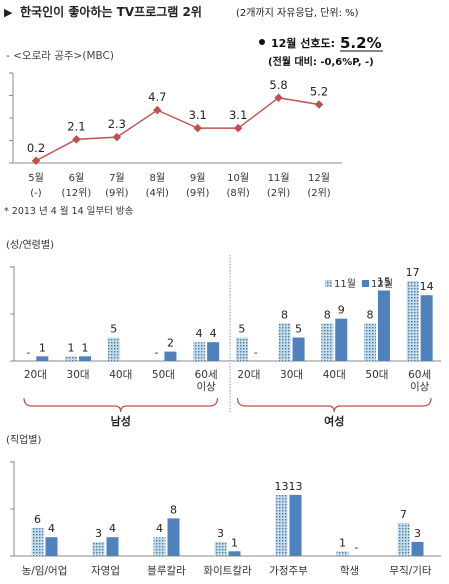 This screenshot has width=449, height=584. I want to click on footnote: * 2013 년 4 월 14 일부터 방송, so click(69, 211).